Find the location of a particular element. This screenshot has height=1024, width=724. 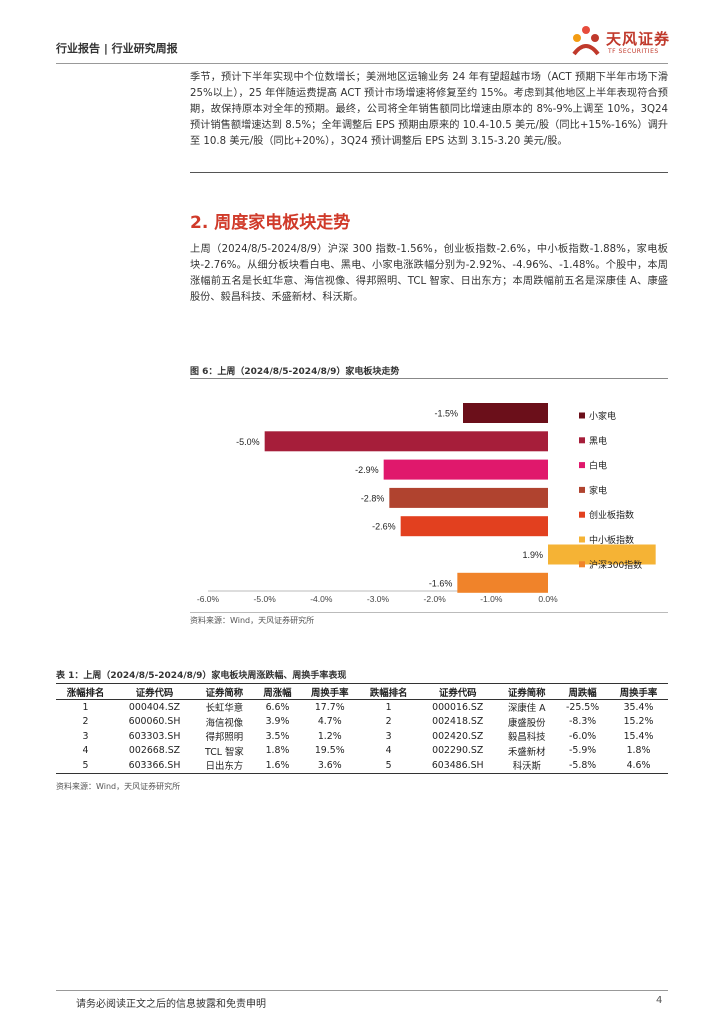

figure-title: 图 6：上周（2024/8/5-2024/8/9）家电板块走势 is located at coordinates (295, 372).